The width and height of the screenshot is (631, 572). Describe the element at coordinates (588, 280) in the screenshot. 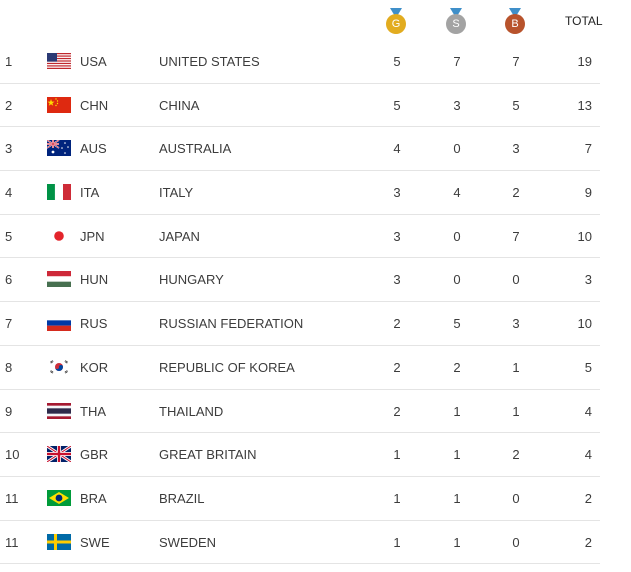

I see `total-count: 3` at that location.